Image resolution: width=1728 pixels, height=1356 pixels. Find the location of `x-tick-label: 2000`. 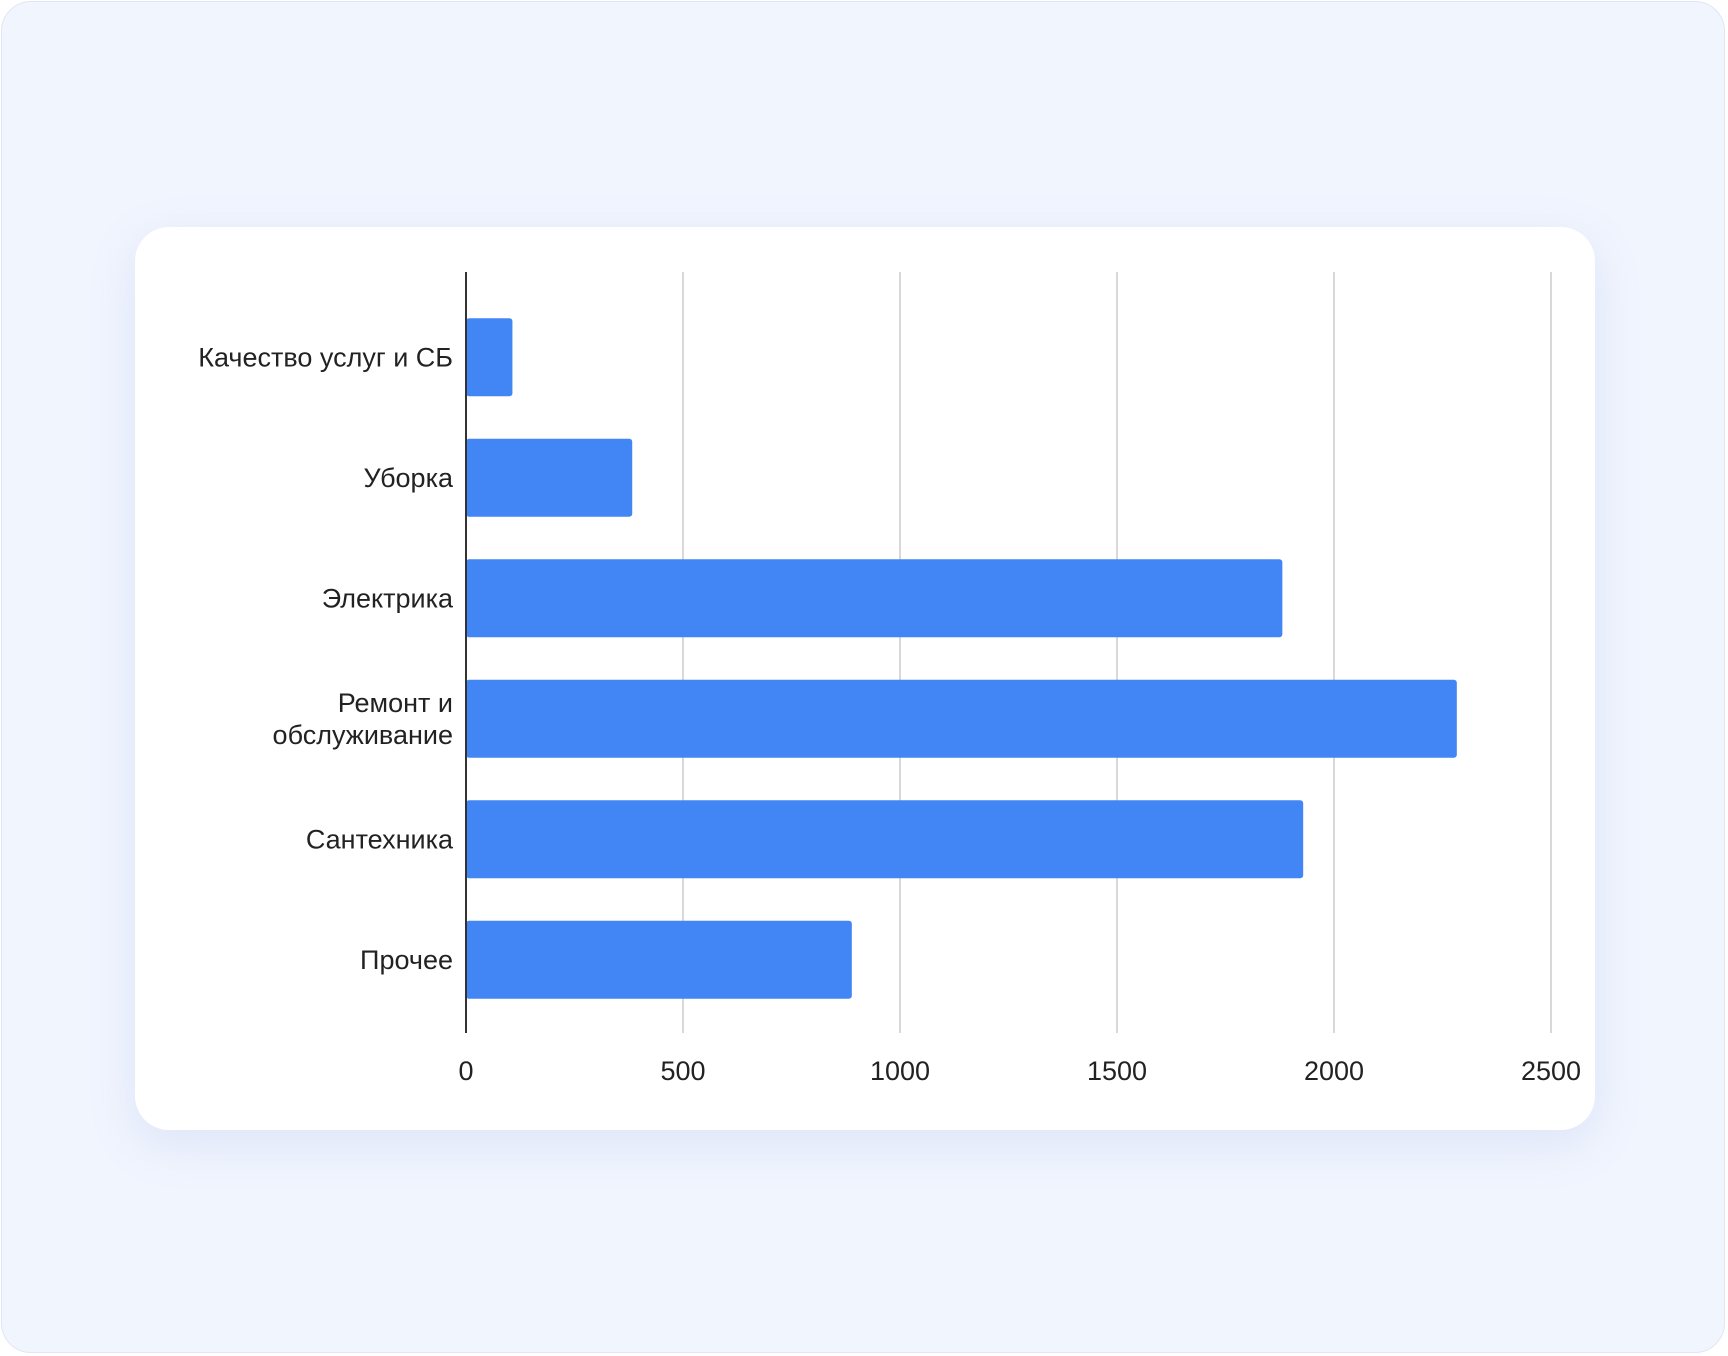

x-tick-label: 2000 is located at coordinates (1334, 1071).